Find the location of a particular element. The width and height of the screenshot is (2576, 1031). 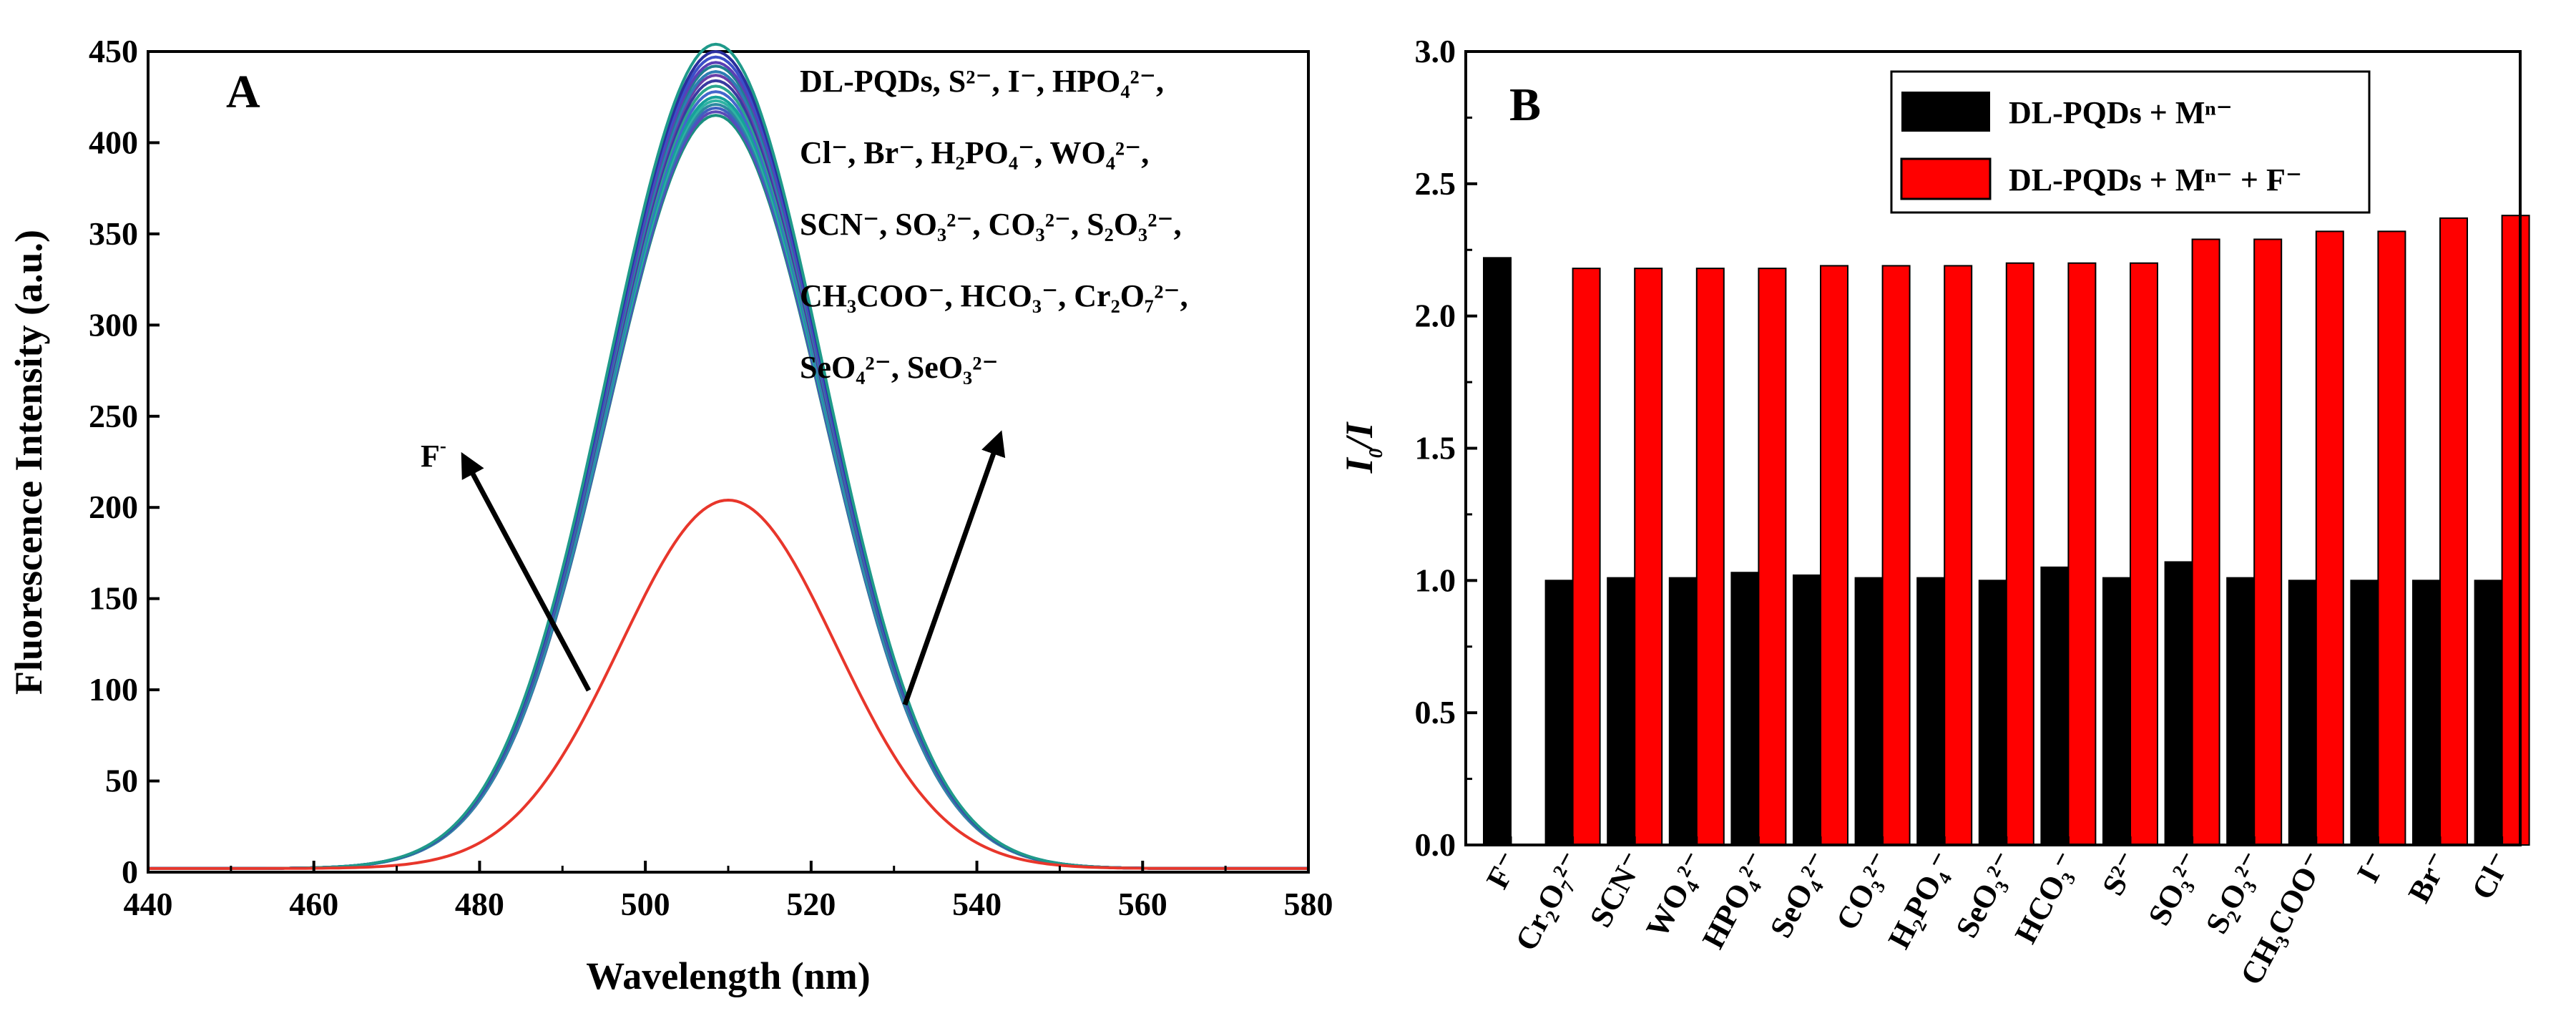

a-x-tick-label: 580 is located at coordinates (1308, 904).